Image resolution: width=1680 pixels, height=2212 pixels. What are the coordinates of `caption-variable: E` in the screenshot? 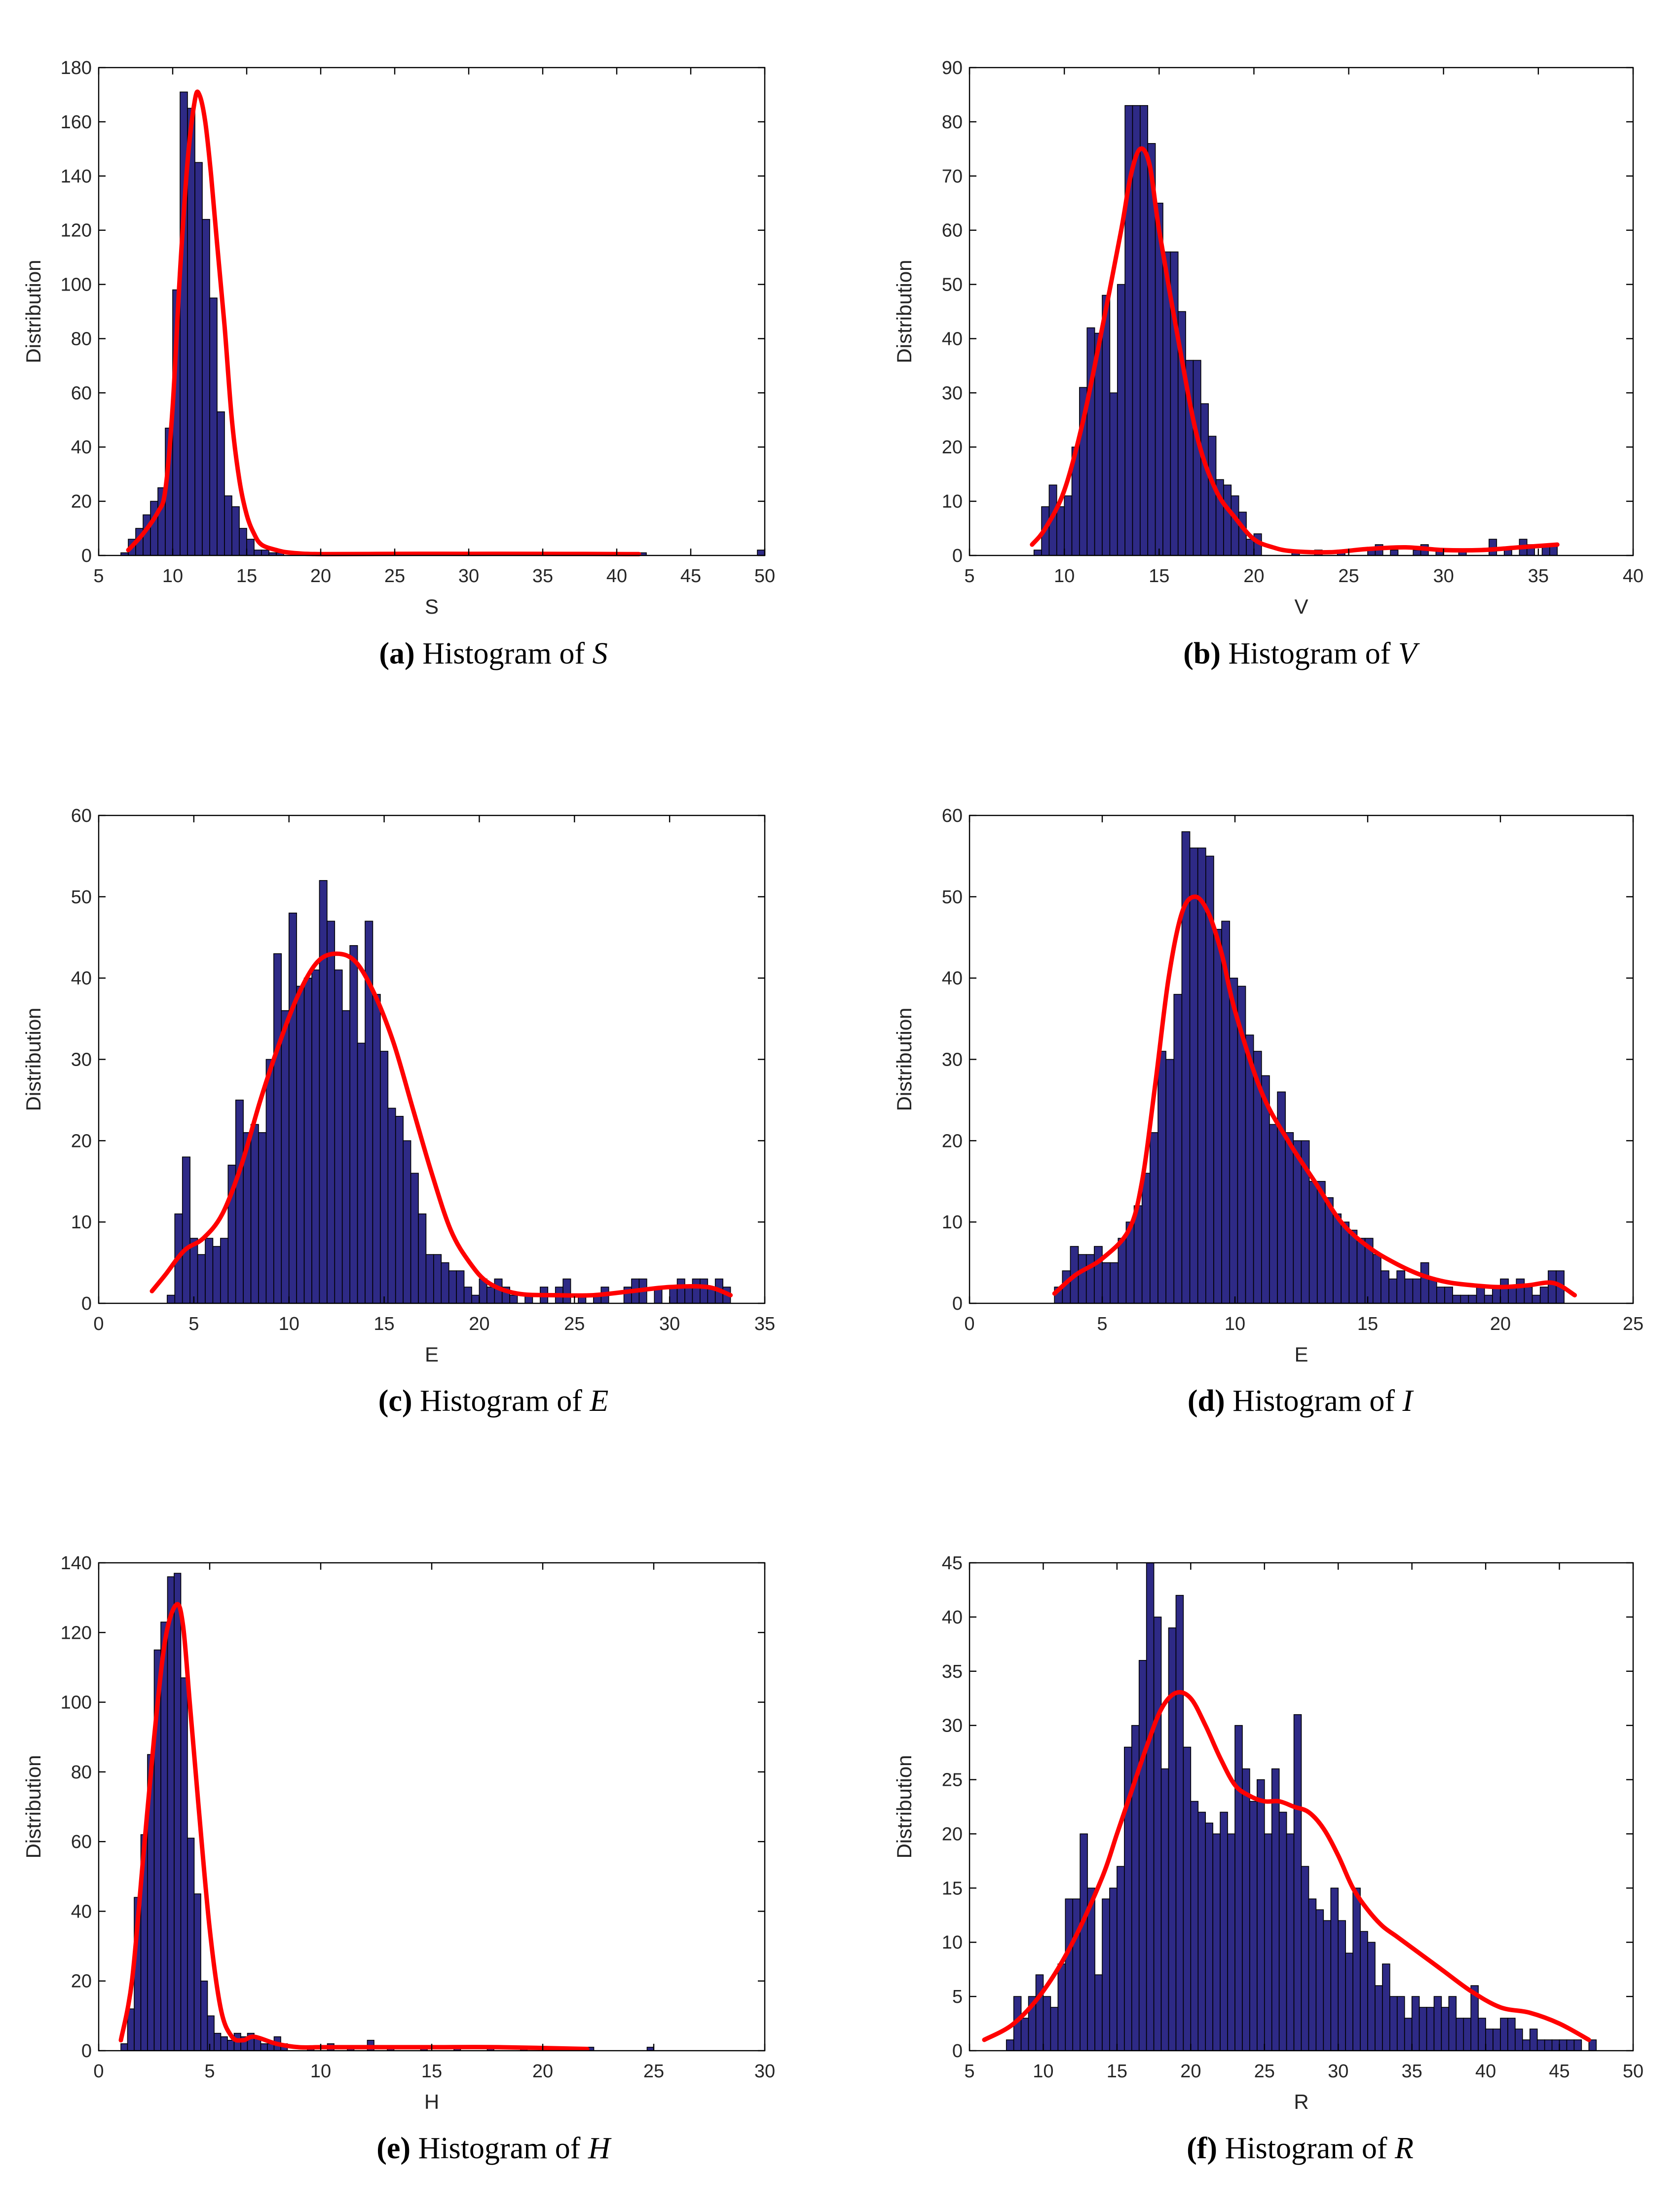 It's located at (598, 1401).